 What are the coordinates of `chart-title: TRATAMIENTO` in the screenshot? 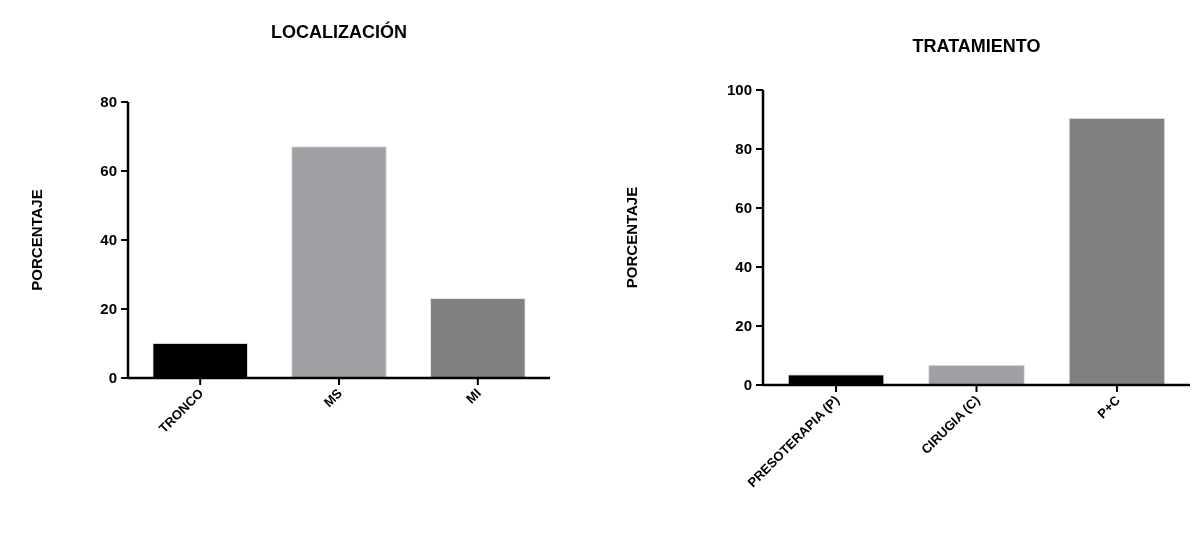 It's located at (976, 46).